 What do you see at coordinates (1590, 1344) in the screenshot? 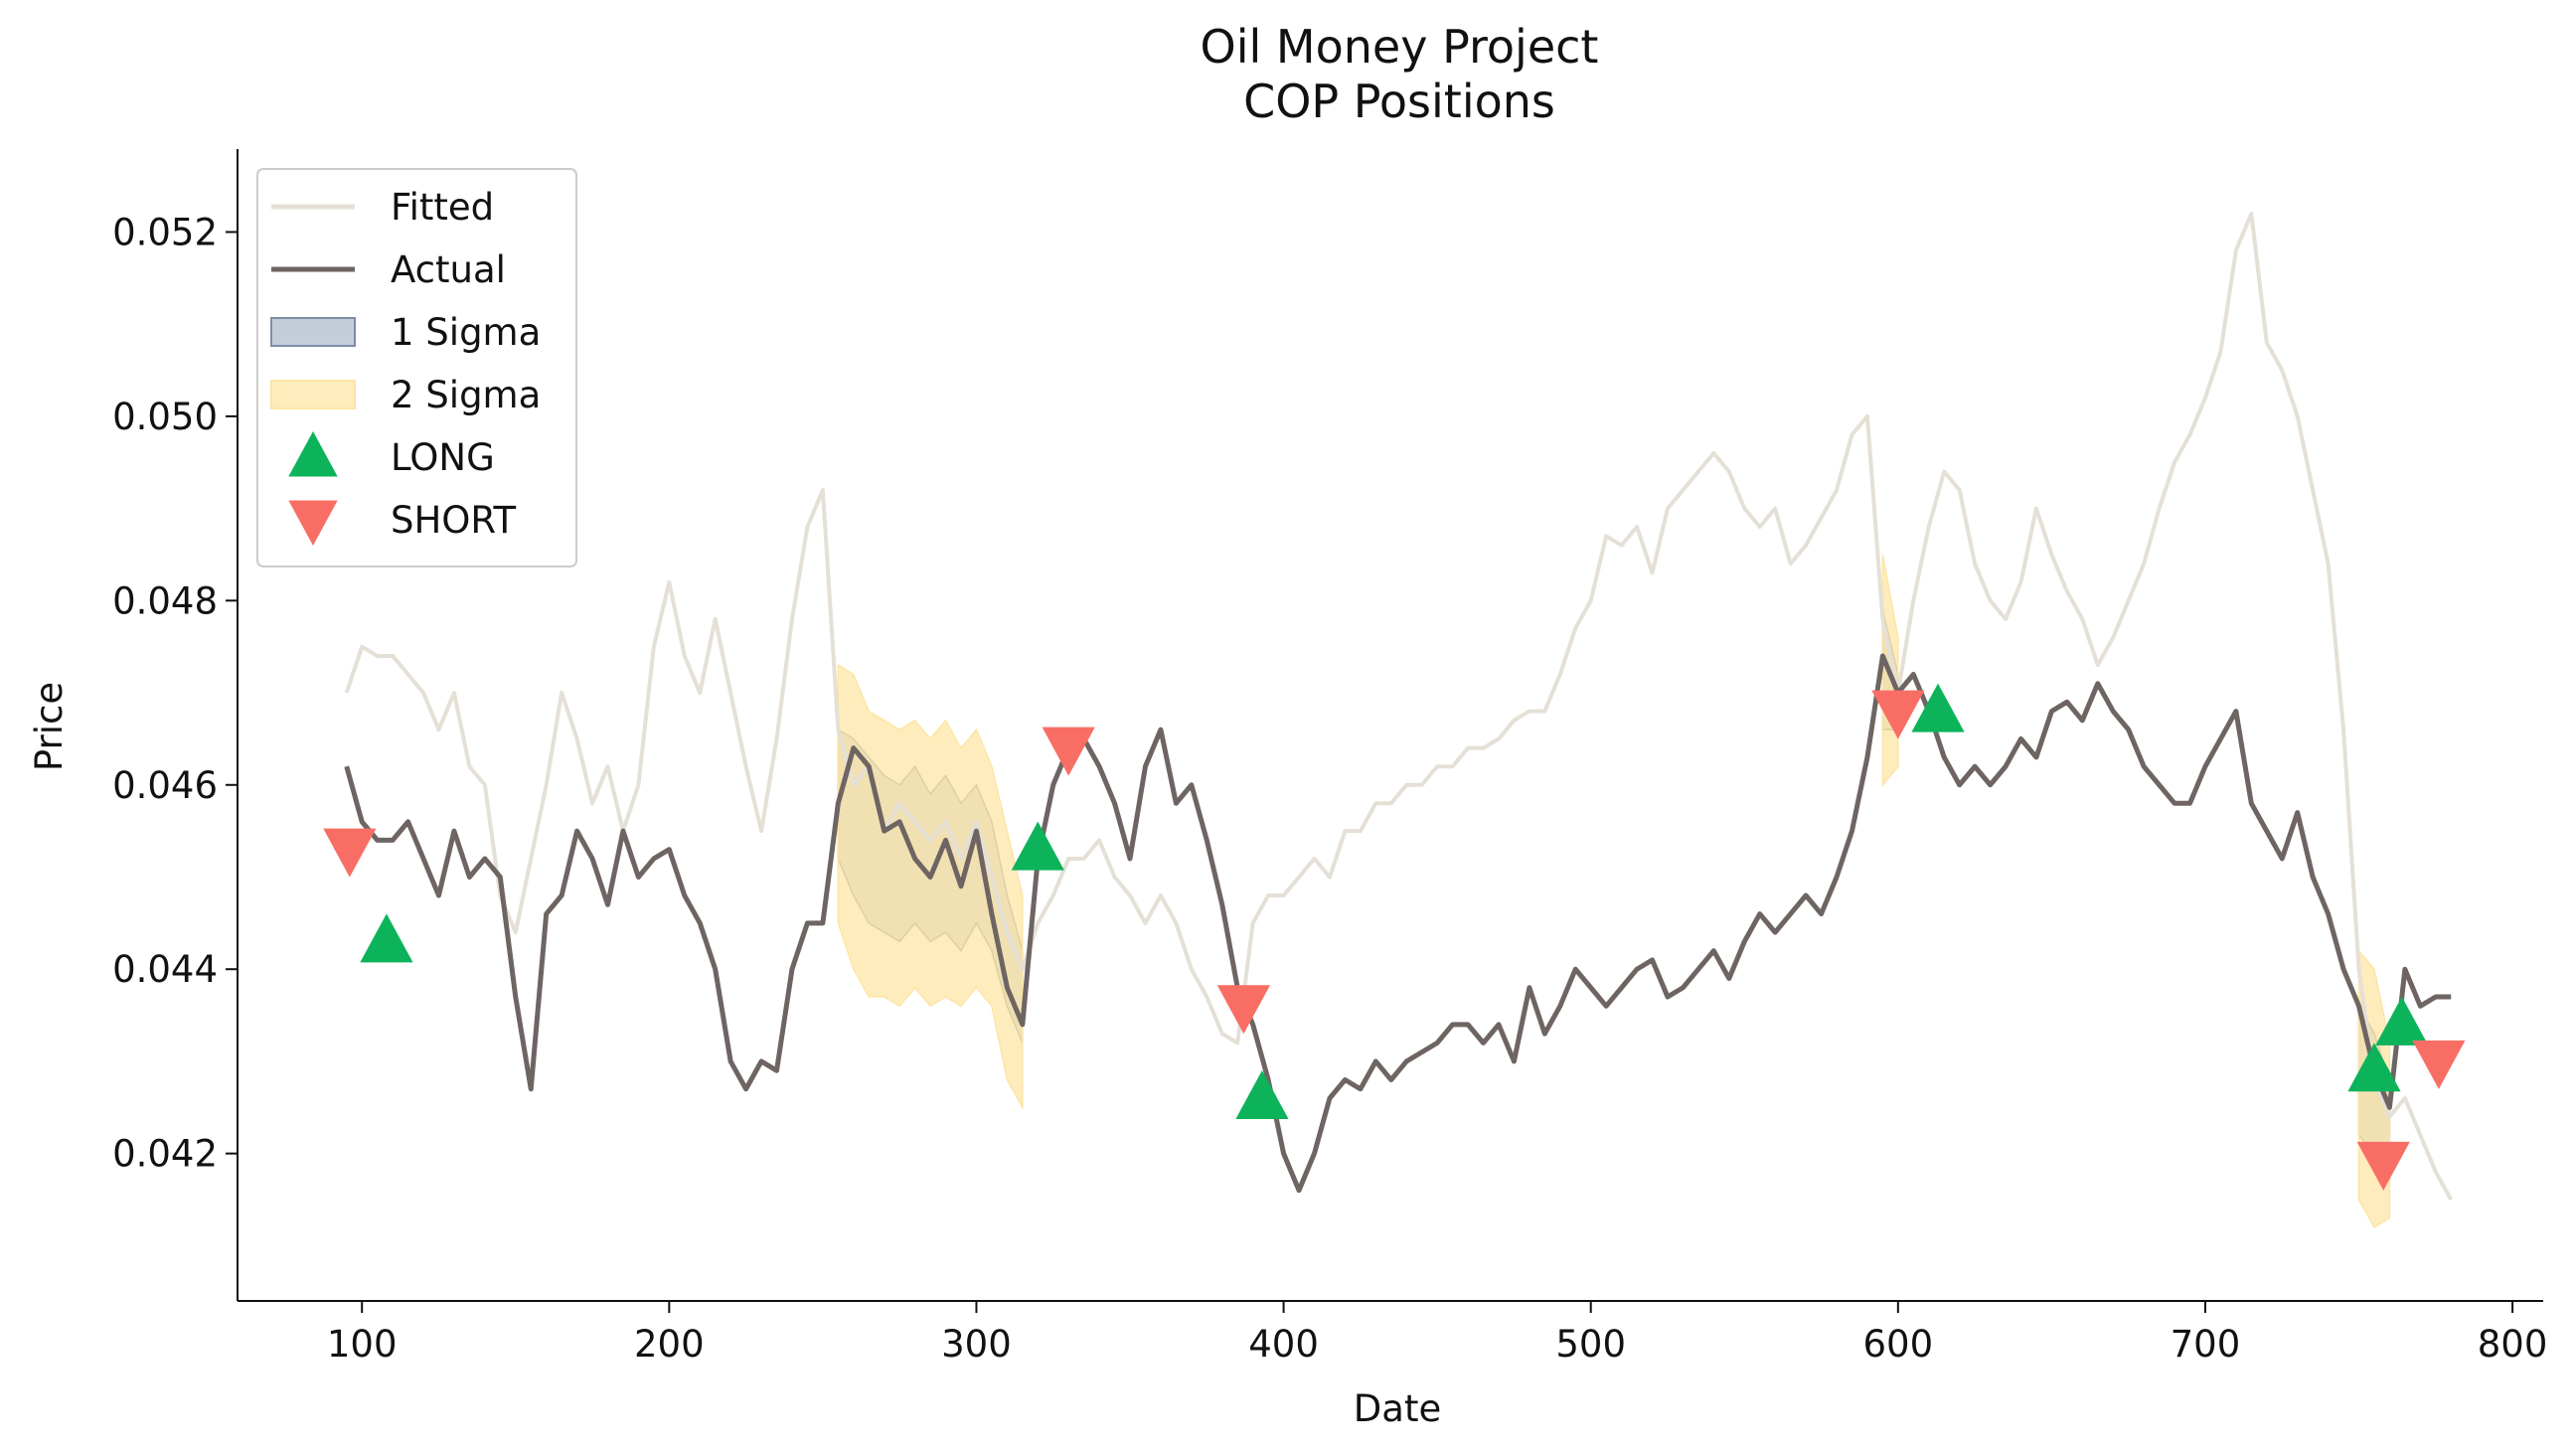
I see `x-tick-label: 500` at bounding box center [1590, 1344].